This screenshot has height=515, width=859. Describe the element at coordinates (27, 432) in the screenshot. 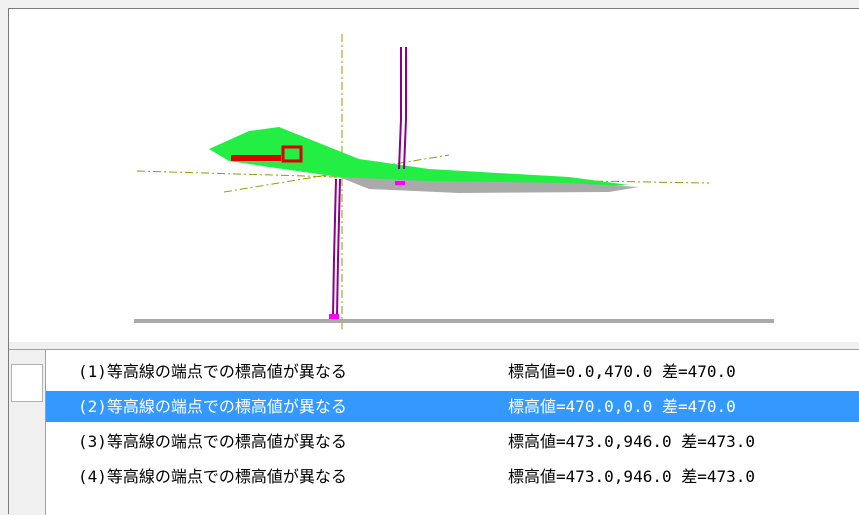

I see `list-gutter` at that location.